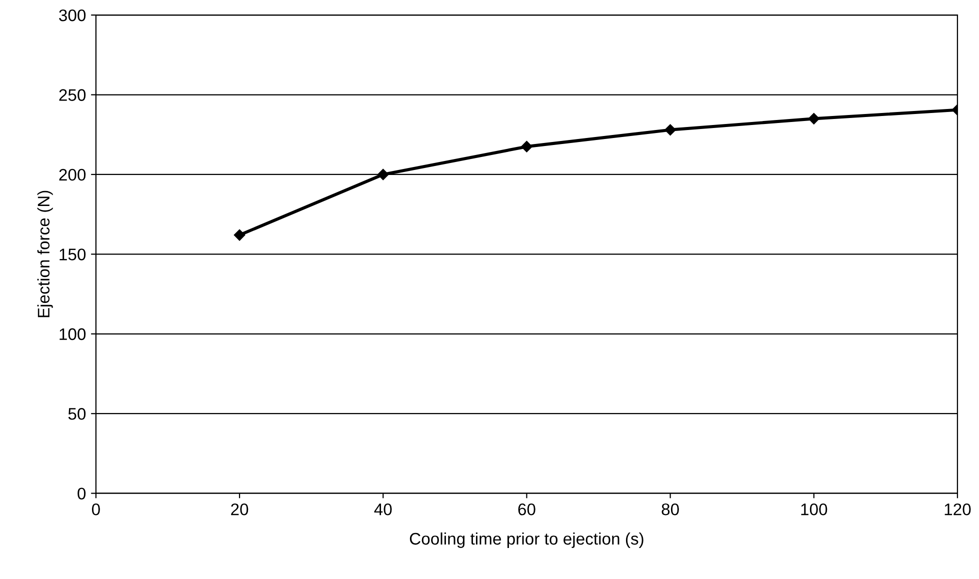 Image resolution: width=979 pixels, height=579 pixels. Describe the element at coordinates (73, 334) in the screenshot. I see `y-tick-label: 100` at that location.